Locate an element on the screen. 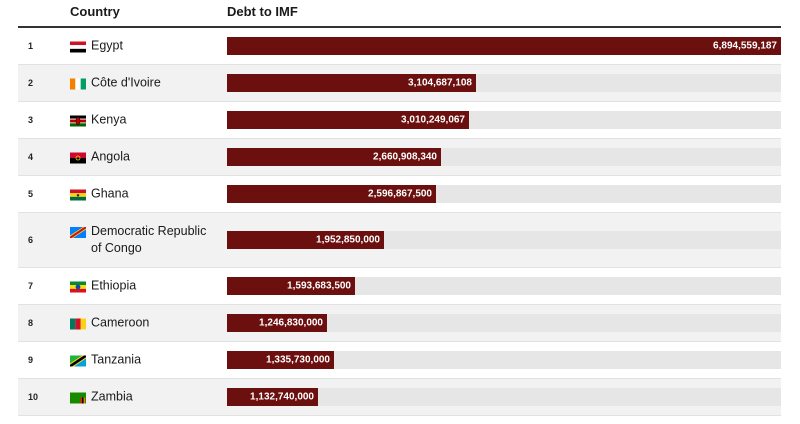  bar-value-label: 3,010,249,067 is located at coordinates (433, 120).